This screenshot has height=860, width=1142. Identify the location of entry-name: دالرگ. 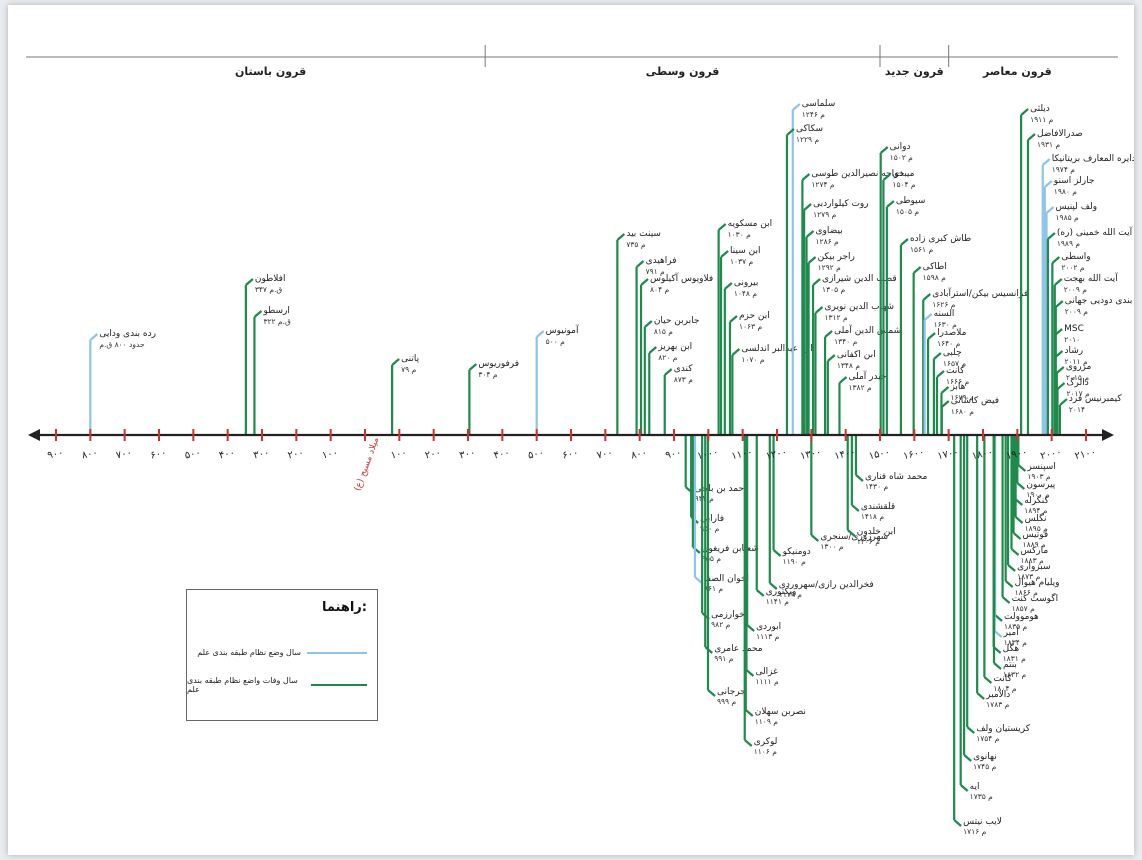
(1078, 382).